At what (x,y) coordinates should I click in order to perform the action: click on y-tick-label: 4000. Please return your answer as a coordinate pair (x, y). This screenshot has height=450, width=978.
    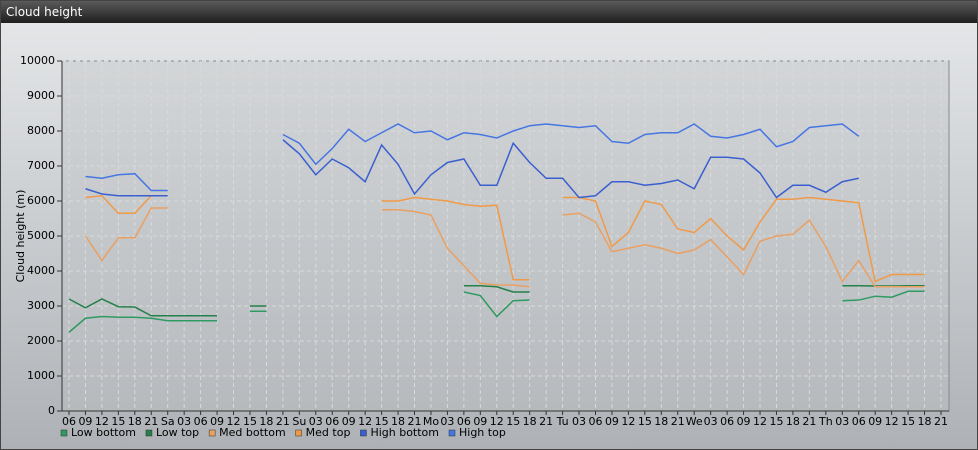
    Looking at the image, I should click on (41, 270).